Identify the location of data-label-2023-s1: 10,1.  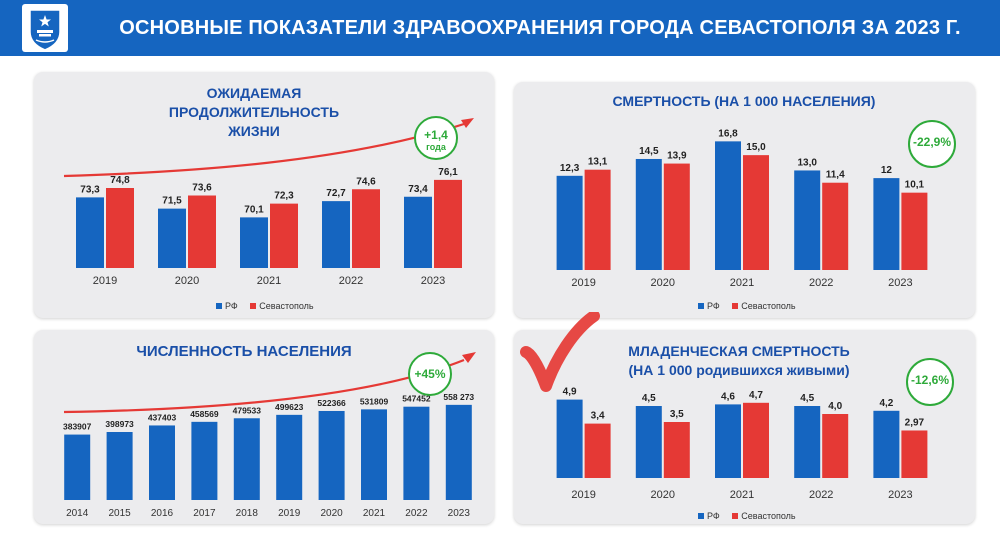
(915, 185).